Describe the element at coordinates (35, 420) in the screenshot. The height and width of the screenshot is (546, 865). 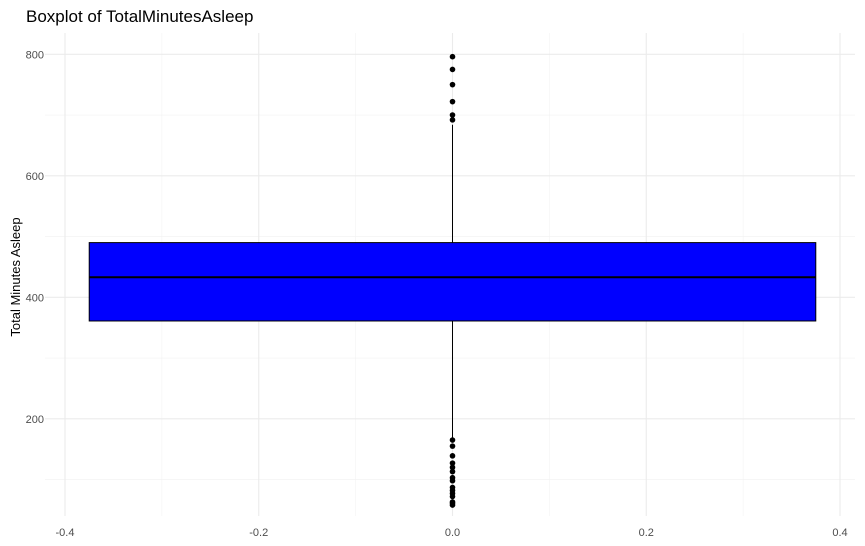
I see `y-tick-label: 200` at that location.